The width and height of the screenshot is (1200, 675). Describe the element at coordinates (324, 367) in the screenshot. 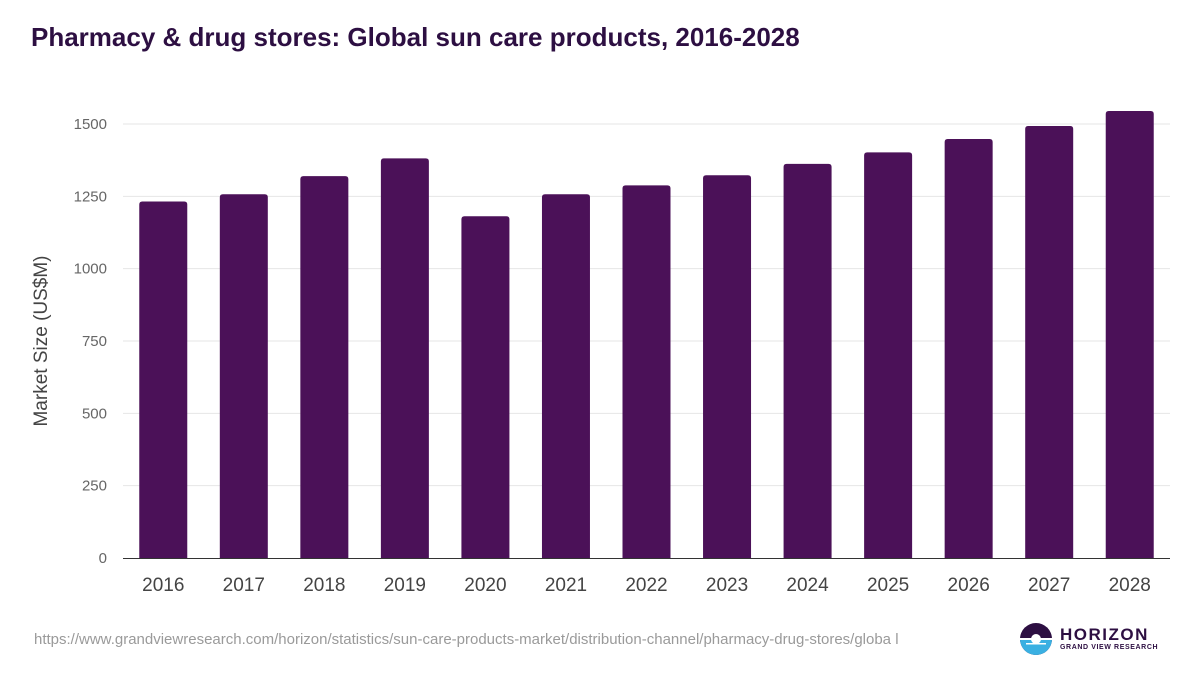

I see `bar-2018` at that location.